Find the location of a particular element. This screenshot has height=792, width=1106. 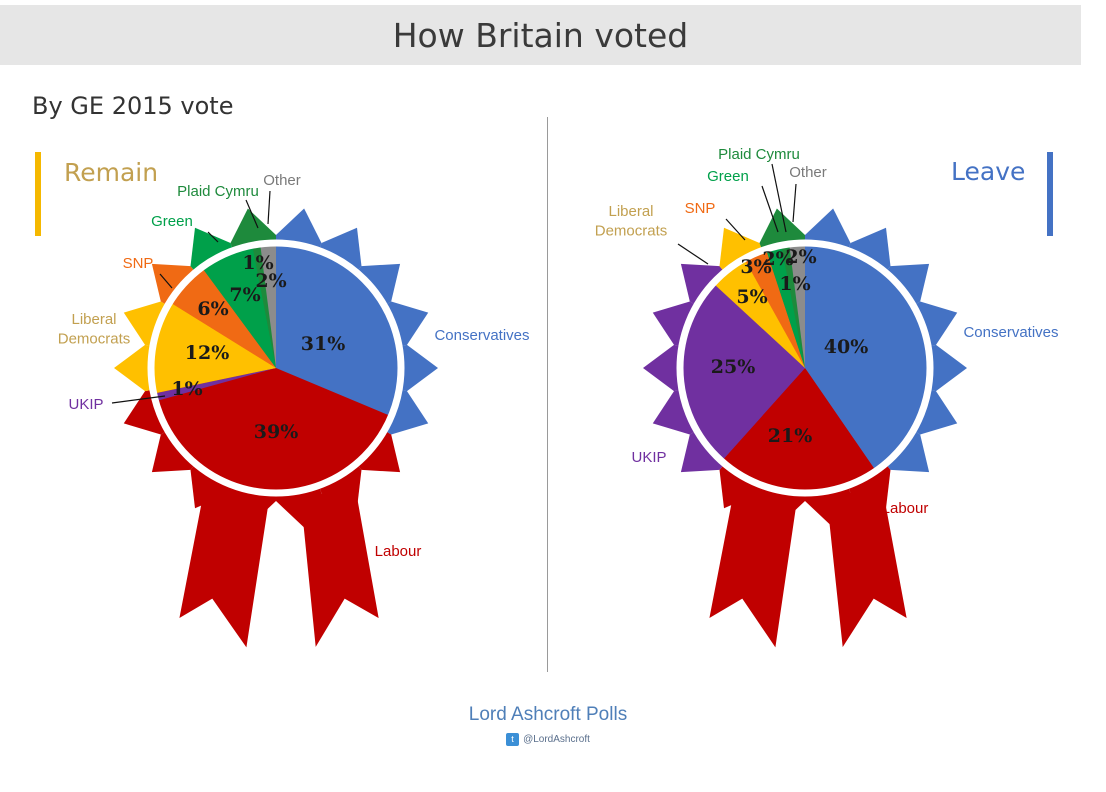

title-bar: How Britain voted is located at coordinates (540, 35).